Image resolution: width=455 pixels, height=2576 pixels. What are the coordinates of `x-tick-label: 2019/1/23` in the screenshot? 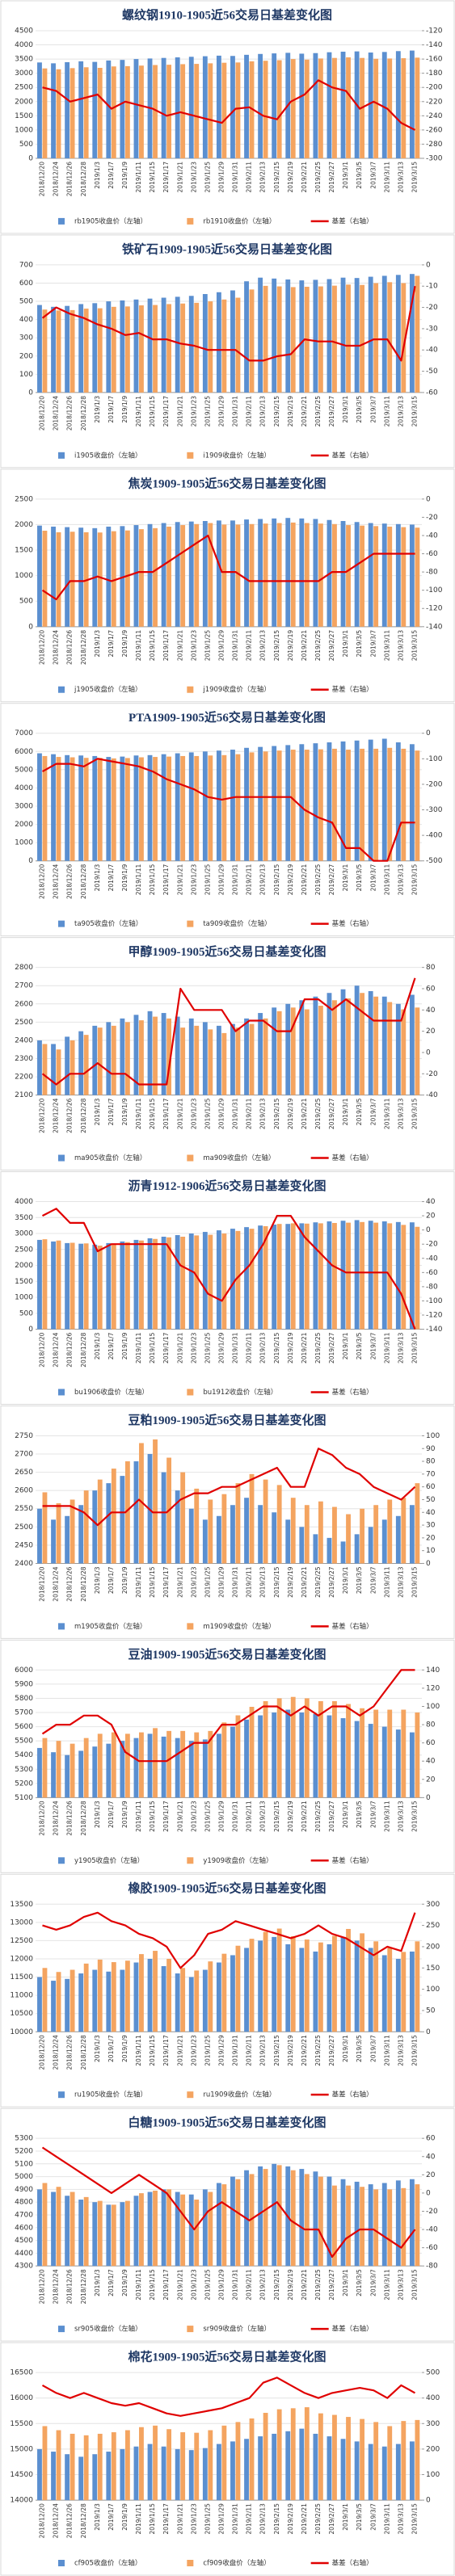 It's located at (193, 412).